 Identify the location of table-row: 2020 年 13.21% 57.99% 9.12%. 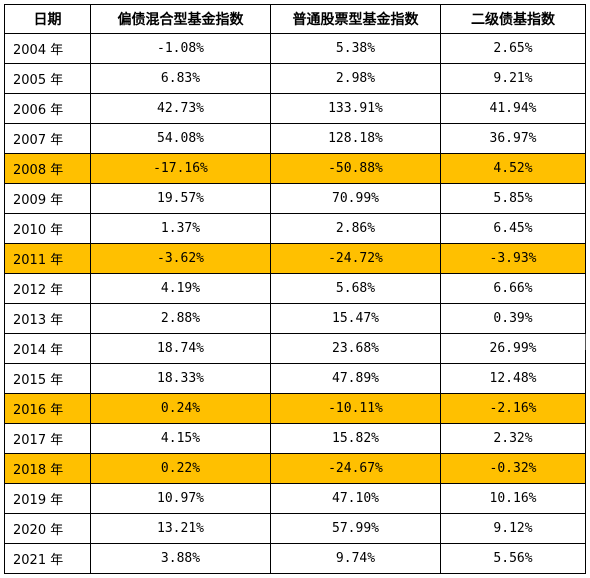
(295, 528).